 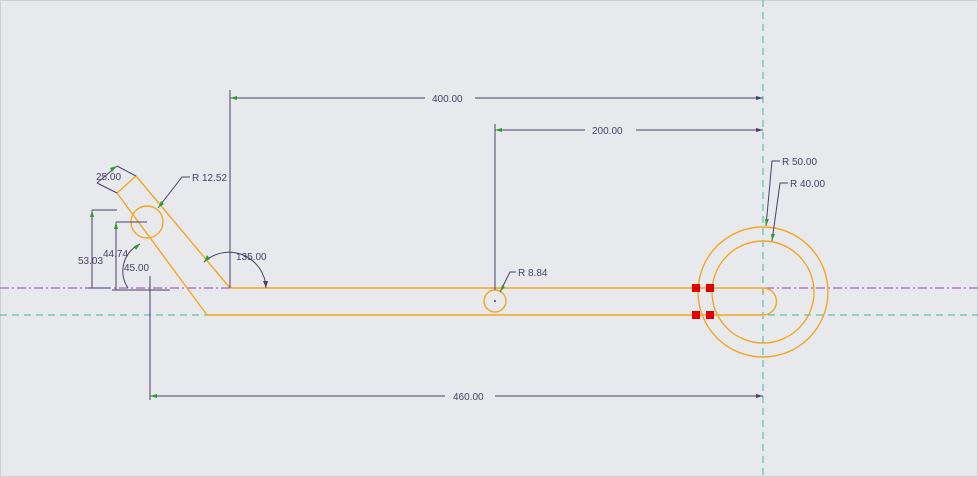 I want to click on dimension-44: 44.74, so click(x=136, y=256).